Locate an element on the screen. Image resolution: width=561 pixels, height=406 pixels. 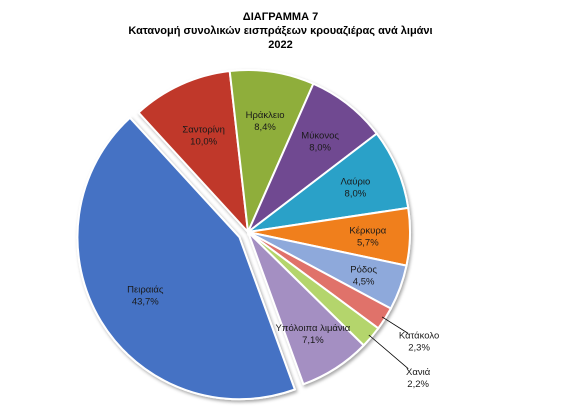
slice-label-9: Υπόλοιπα λιμάνια 7,1% is located at coordinates (313, 334).